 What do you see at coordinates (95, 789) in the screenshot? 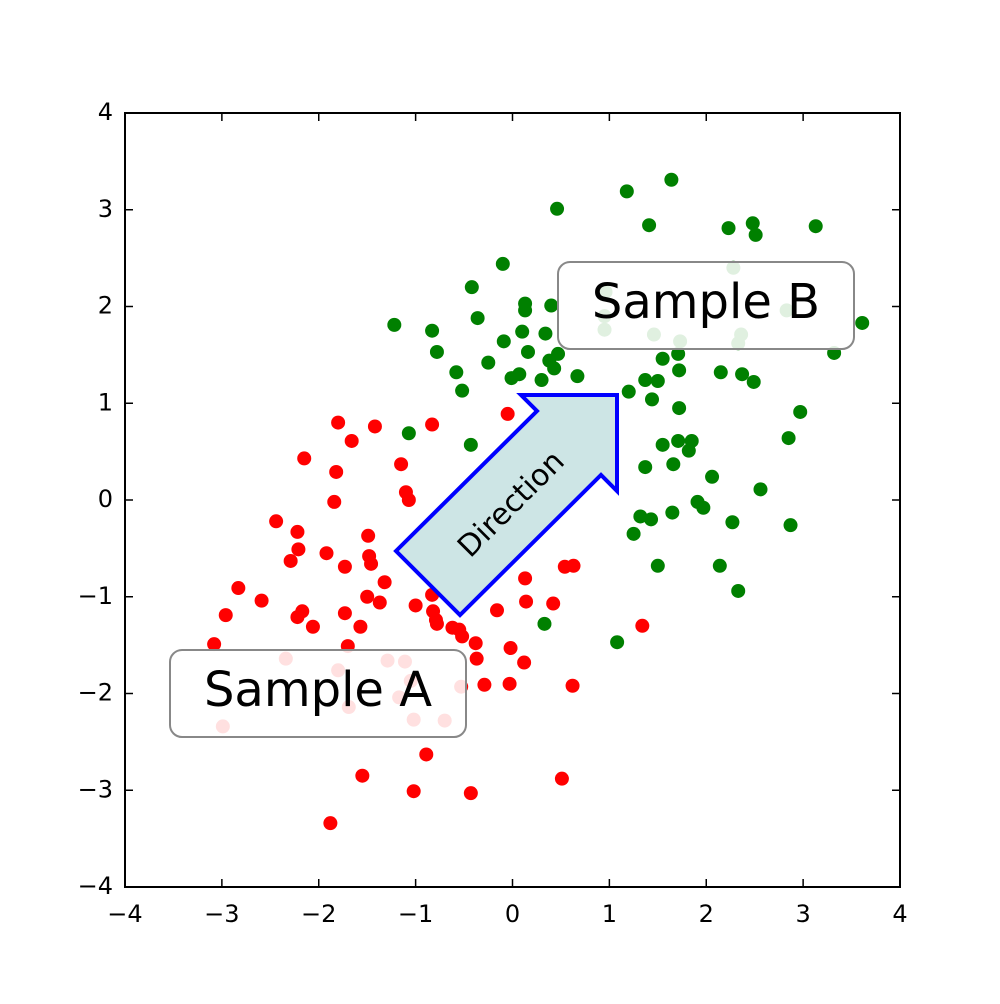
I see `y-tick-label: −3` at bounding box center [95, 789].